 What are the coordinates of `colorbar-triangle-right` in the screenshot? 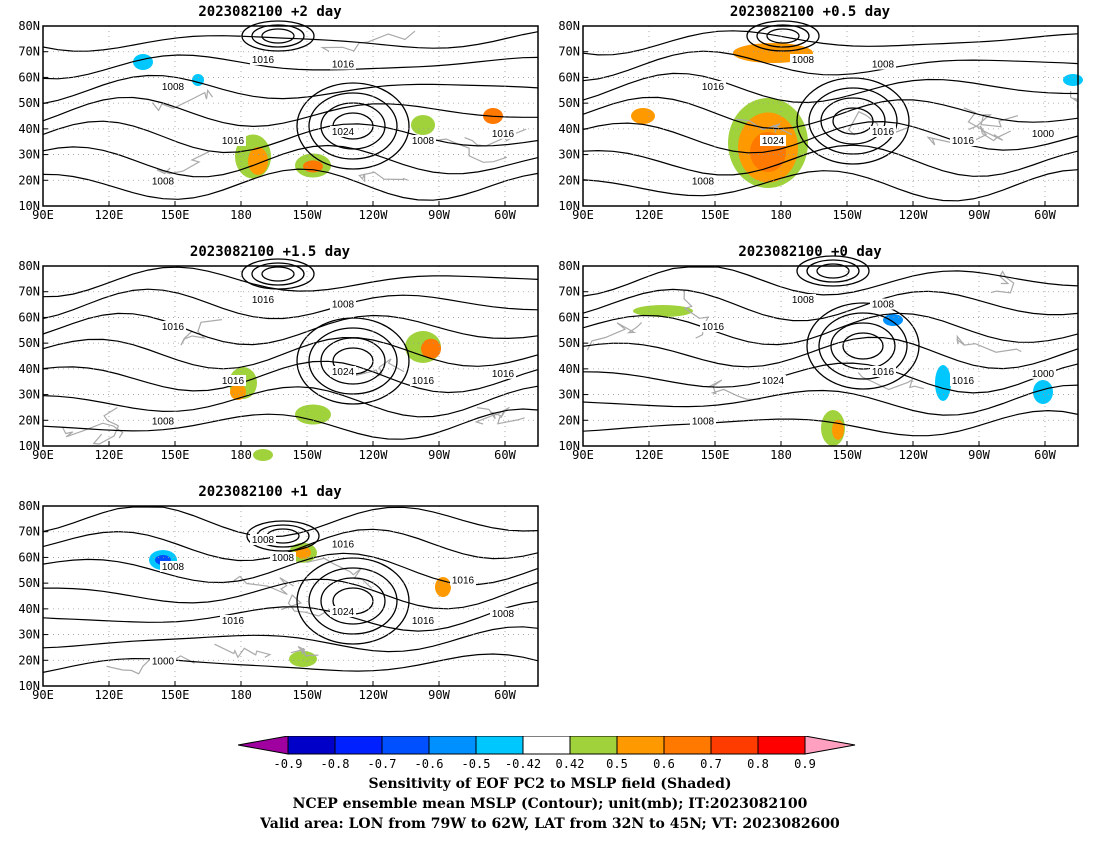 It's located at (830, 745).